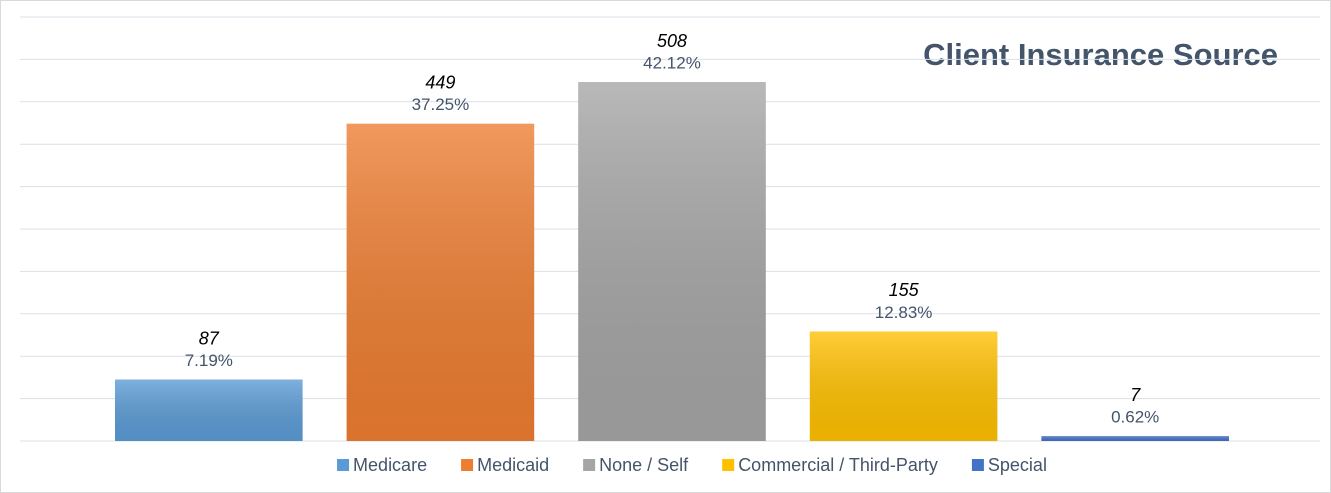 The height and width of the screenshot is (493, 1331). I want to click on chart-title: Client Insurance Source, so click(1100, 54).